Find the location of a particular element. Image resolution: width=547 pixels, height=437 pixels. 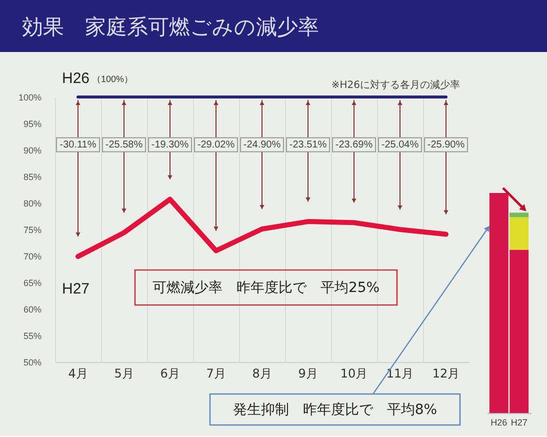

y-tick-label: 75% is located at coordinates (32, 230).